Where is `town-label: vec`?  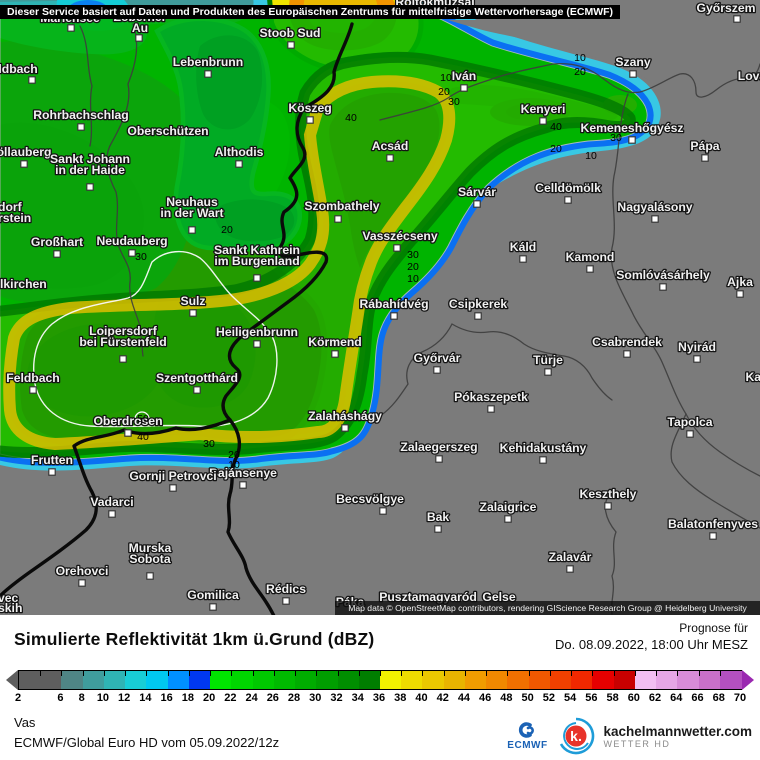
town-label: vec is located at coordinates (9, 598).